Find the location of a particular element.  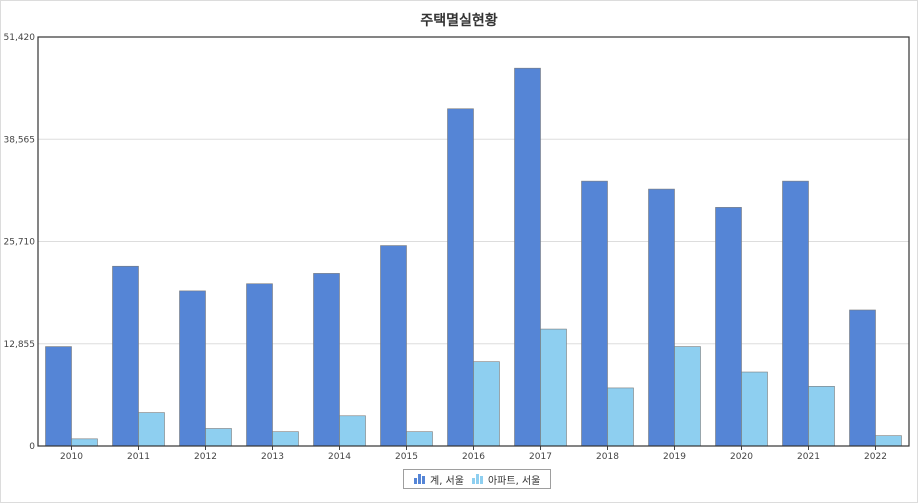

x-tick-label: 2017 is located at coordinates (540, 457).